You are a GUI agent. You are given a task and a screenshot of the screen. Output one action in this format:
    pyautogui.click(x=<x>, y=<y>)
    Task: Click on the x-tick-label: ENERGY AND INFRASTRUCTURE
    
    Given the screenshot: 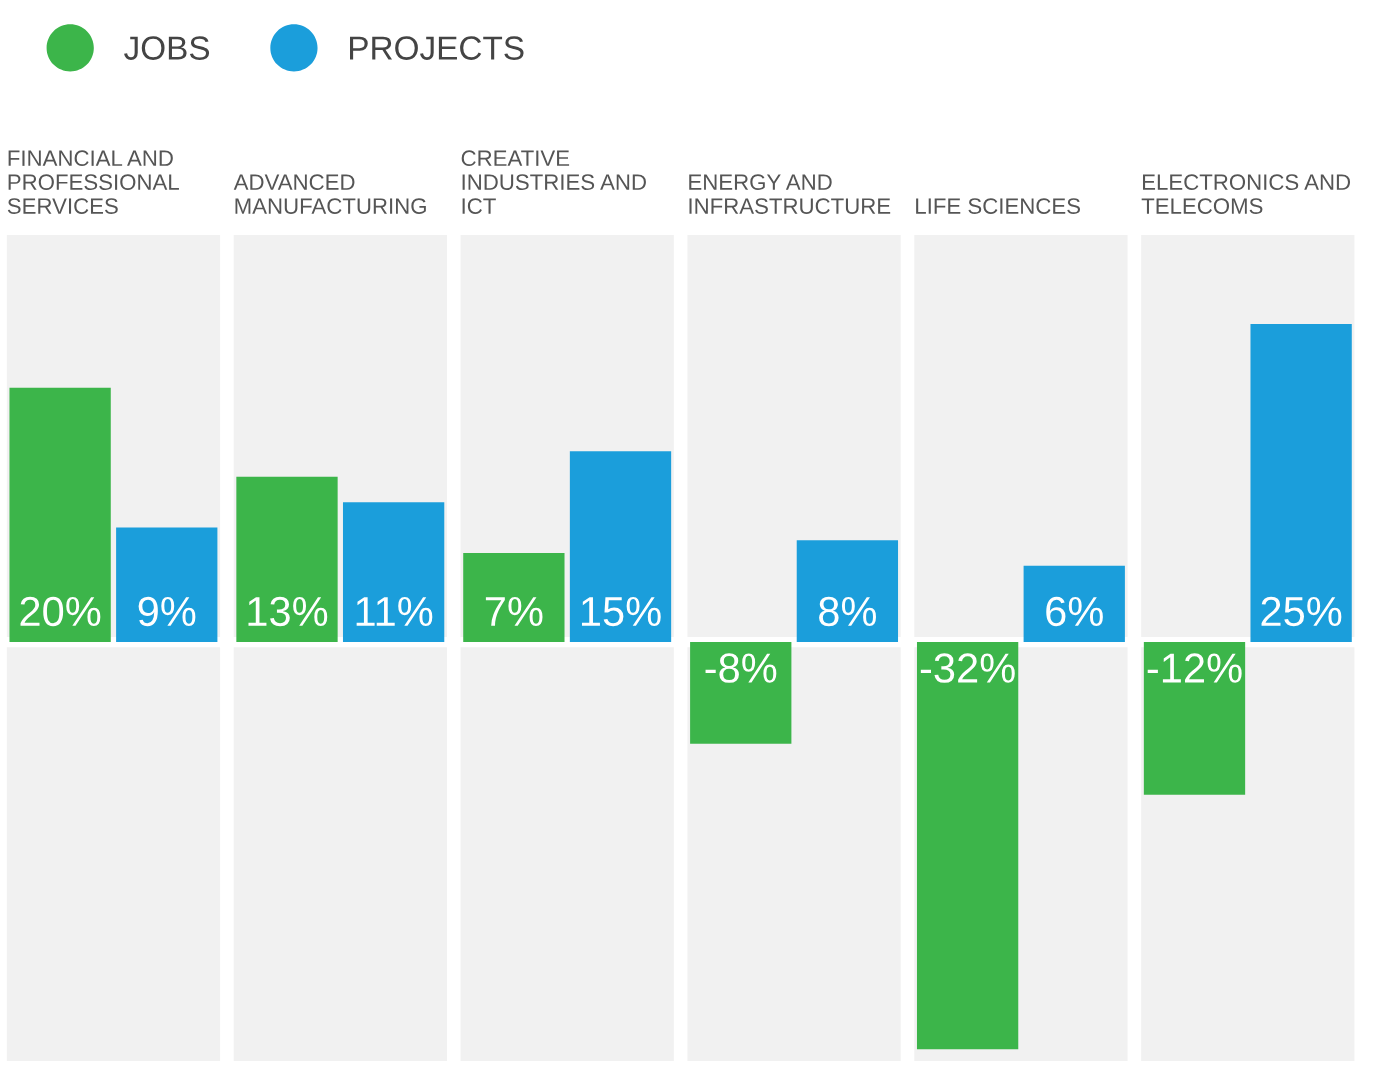 What is the action you would take?
    pyautogui.click(x=790, y=194)
    